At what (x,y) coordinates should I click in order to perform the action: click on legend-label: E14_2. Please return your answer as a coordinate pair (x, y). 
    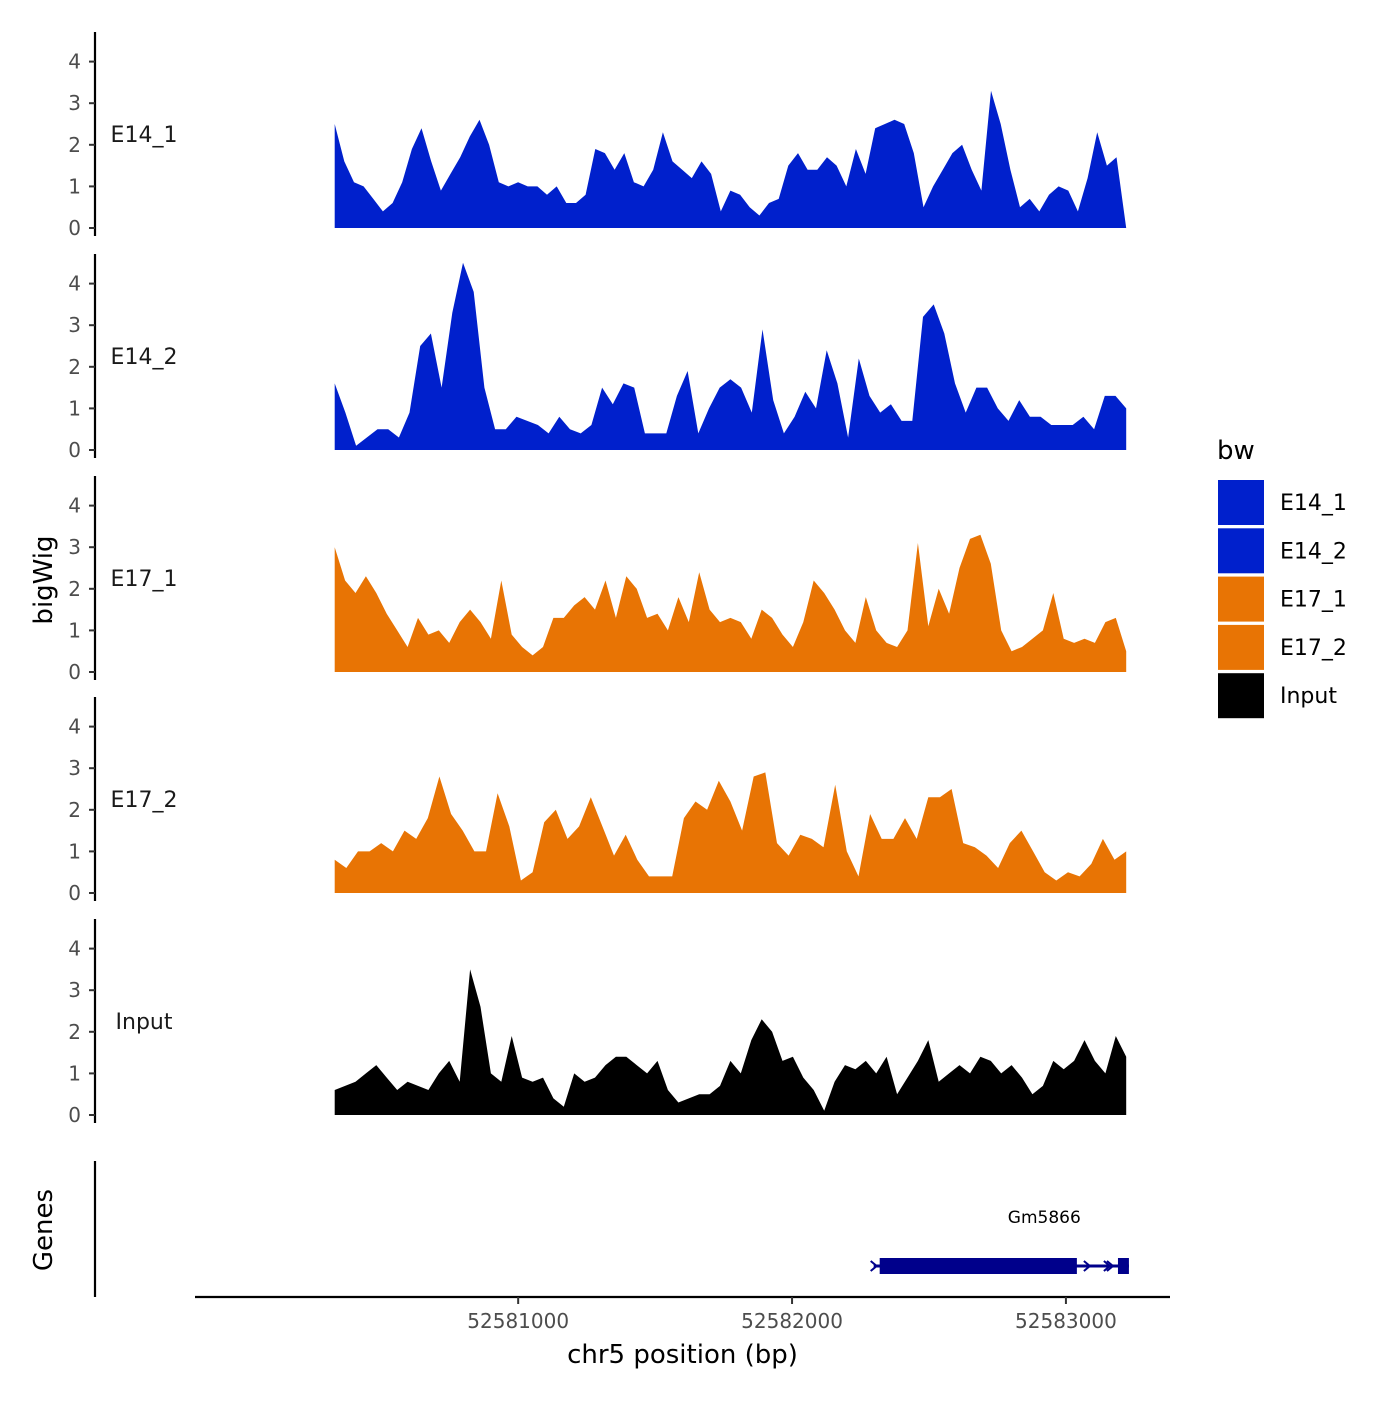
    Looking at the image, I should click on (1313, 551).